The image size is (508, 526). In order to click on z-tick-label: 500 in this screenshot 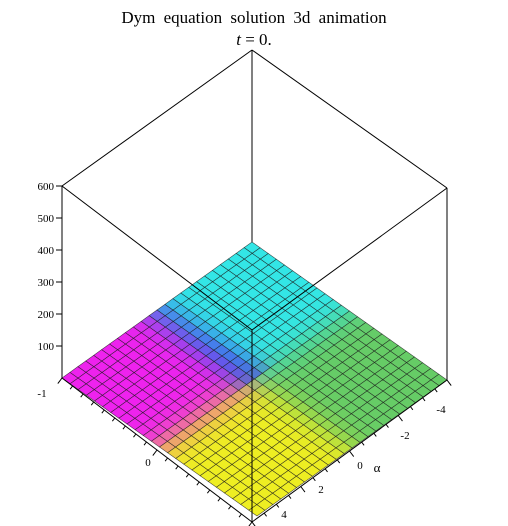, I will do `click(46, 219)`.